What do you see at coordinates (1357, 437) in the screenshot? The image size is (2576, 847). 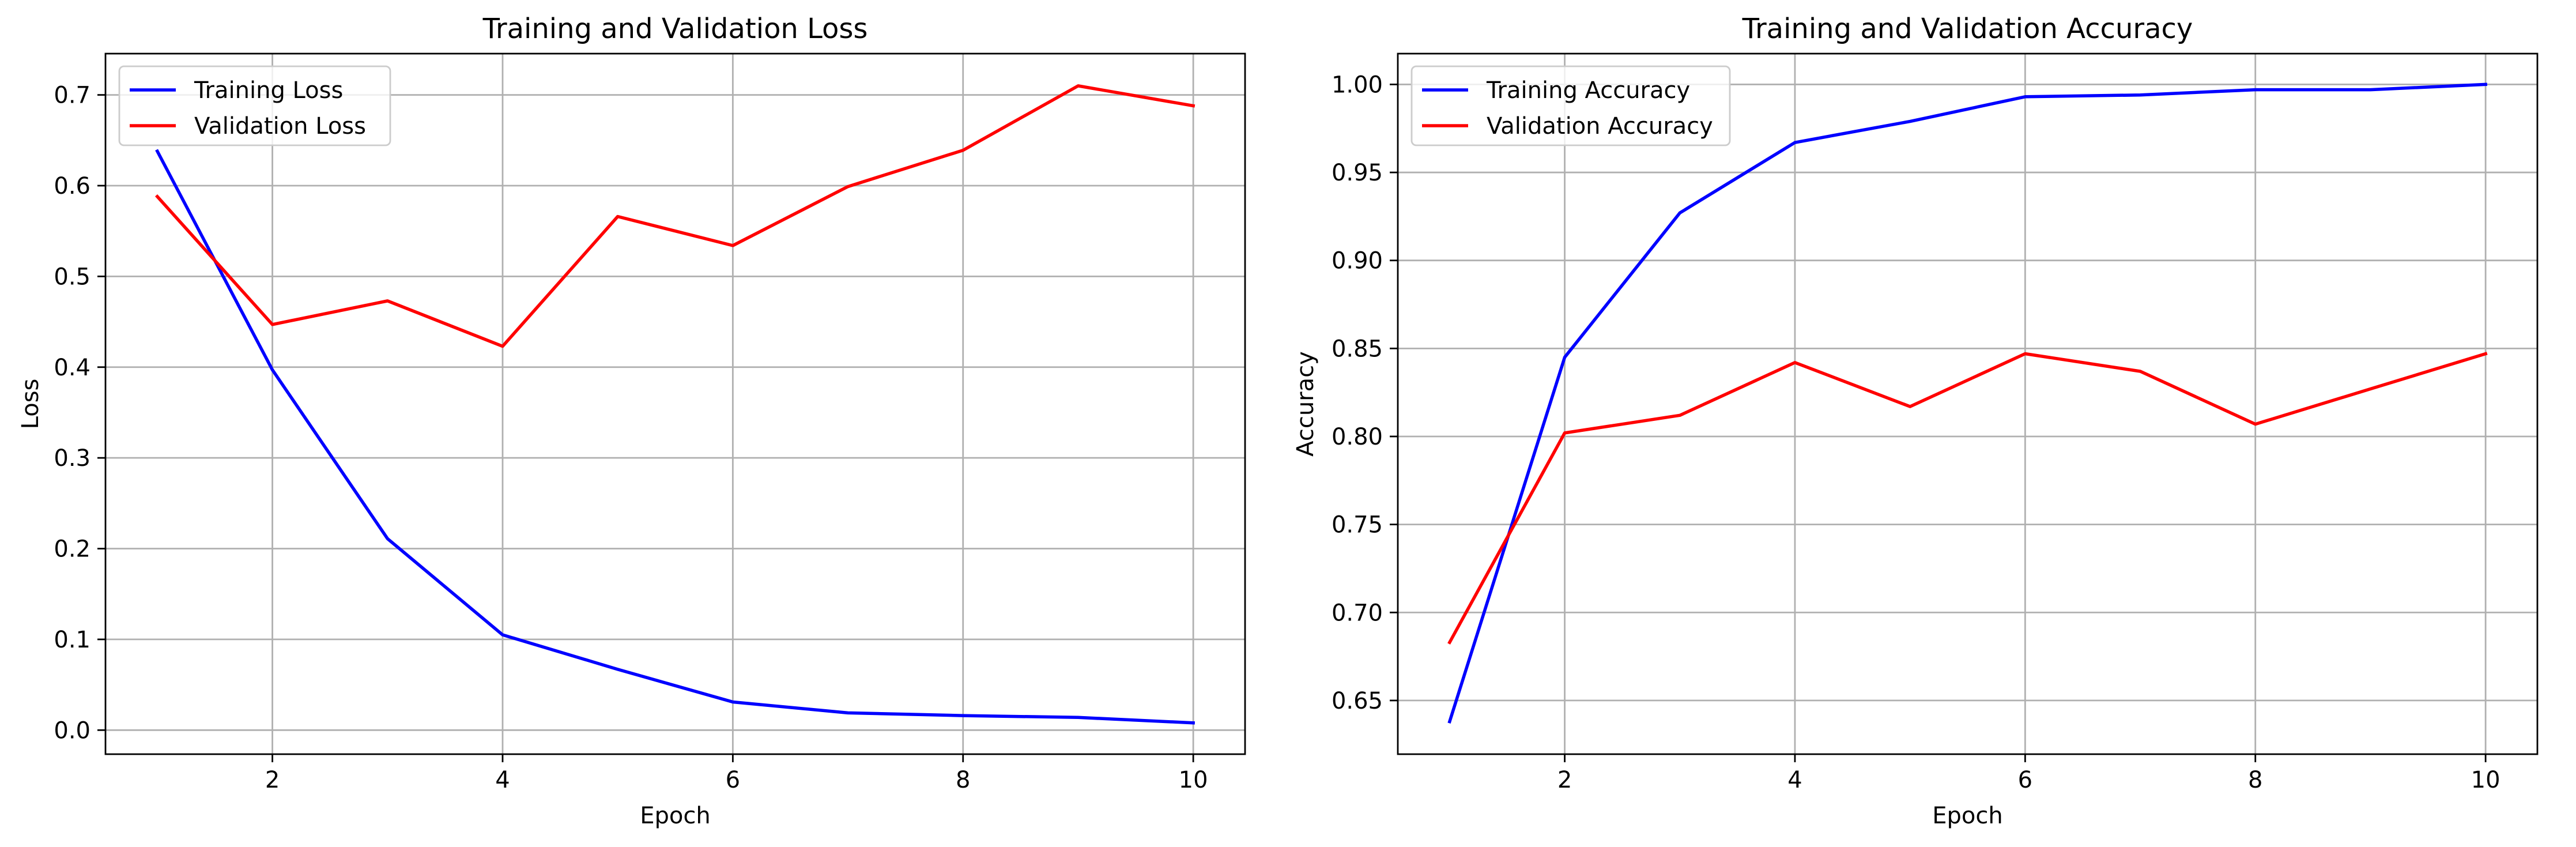 I see `accuracy-y-tick-label: 0.80` at bounding box center [1357, 437].